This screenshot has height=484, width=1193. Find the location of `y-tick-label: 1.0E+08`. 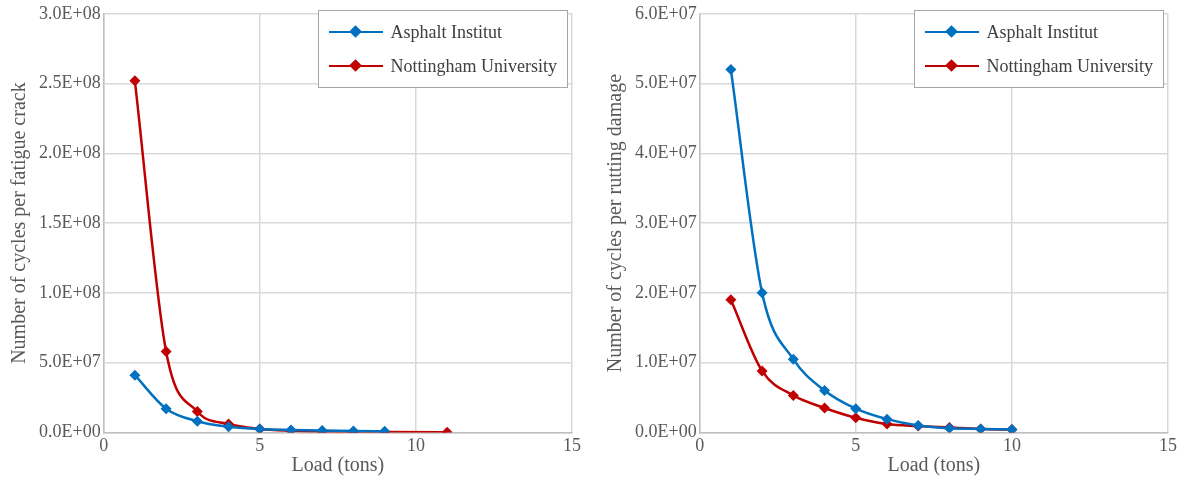

y-tick-label: 1.0E+08 is located at coordinates (69, 291).